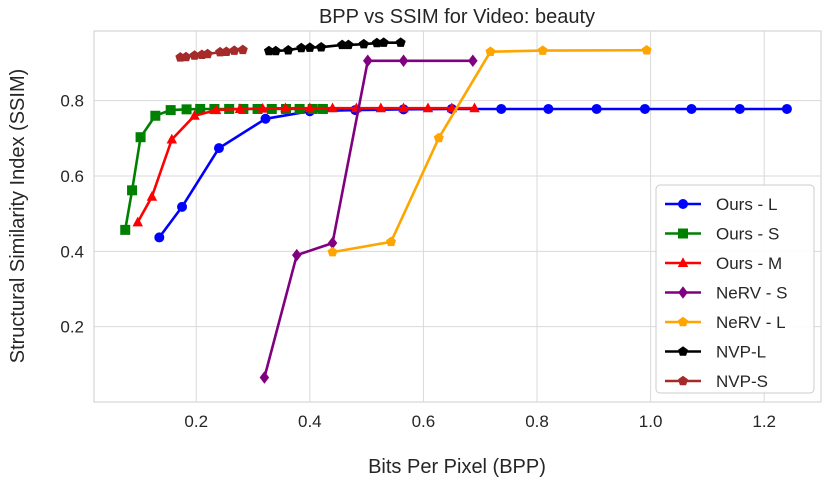  What do you see at coordinates (752, 293) in the screenshot?
I see `legend-label: NeRV - S` at bounding box center [752, 293].